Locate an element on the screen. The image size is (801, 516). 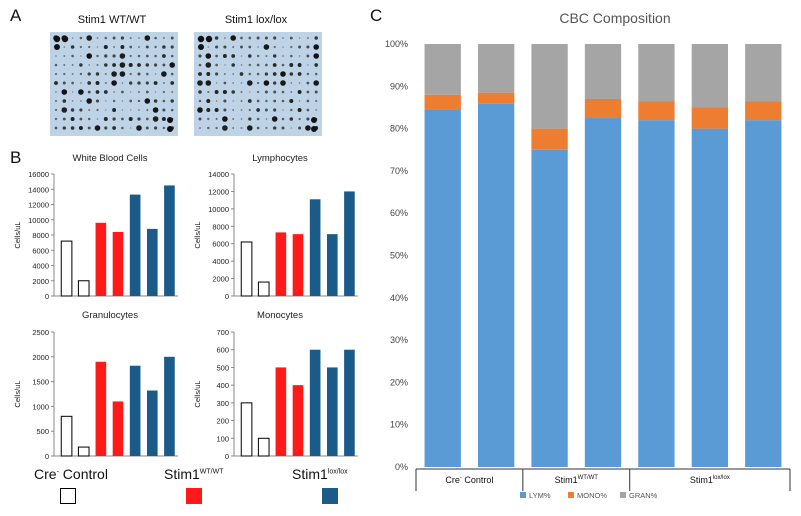
panel-letter-b: B is located at coordinates (16, 157).